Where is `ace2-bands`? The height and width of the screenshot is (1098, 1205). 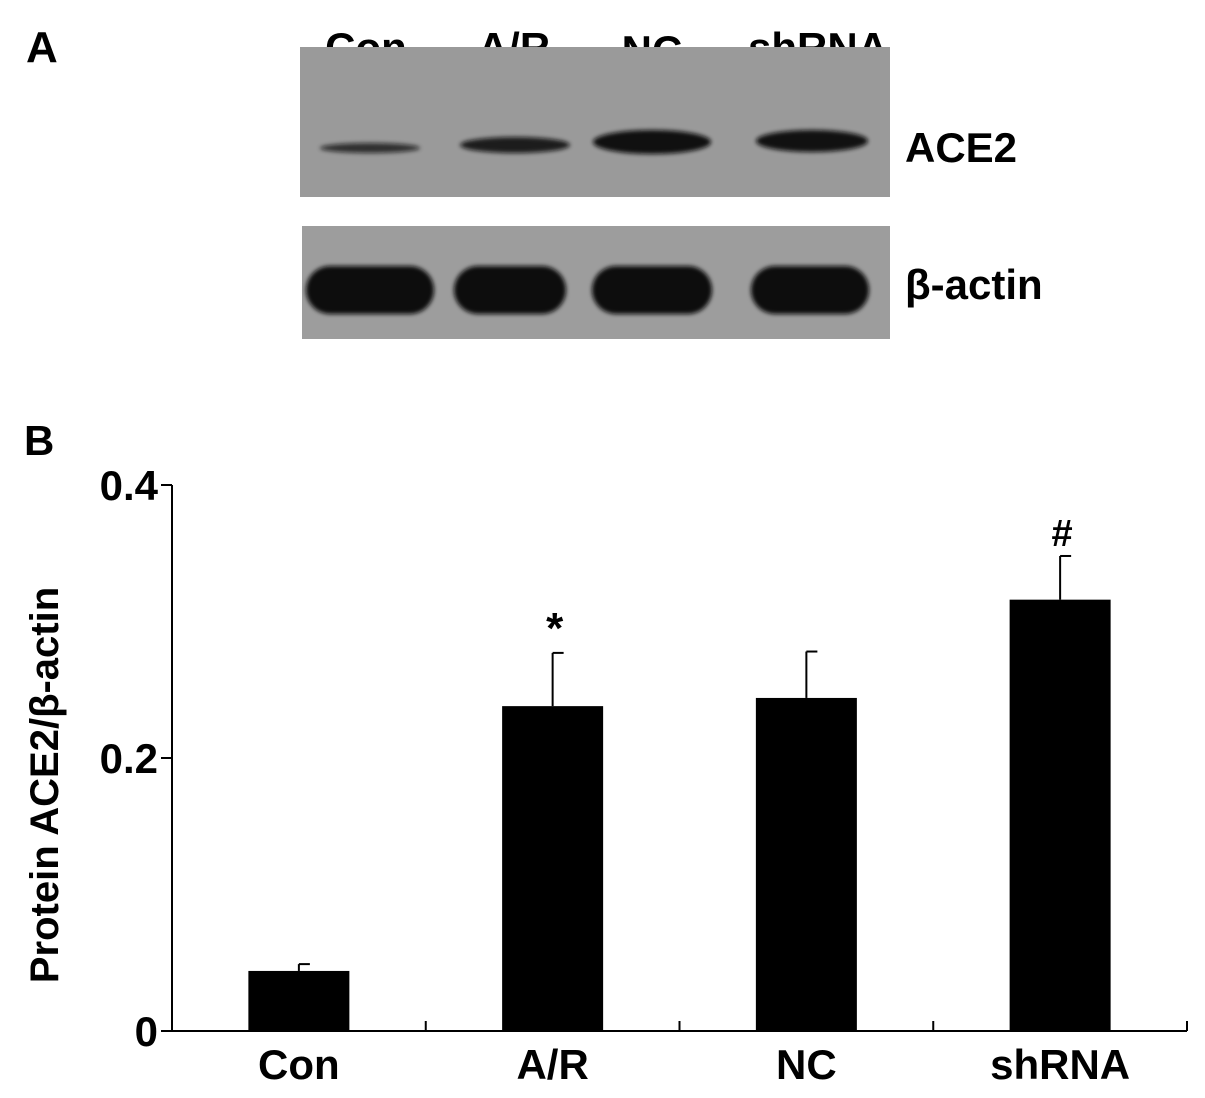 ace2-bands is located at coordinates (594, 142).